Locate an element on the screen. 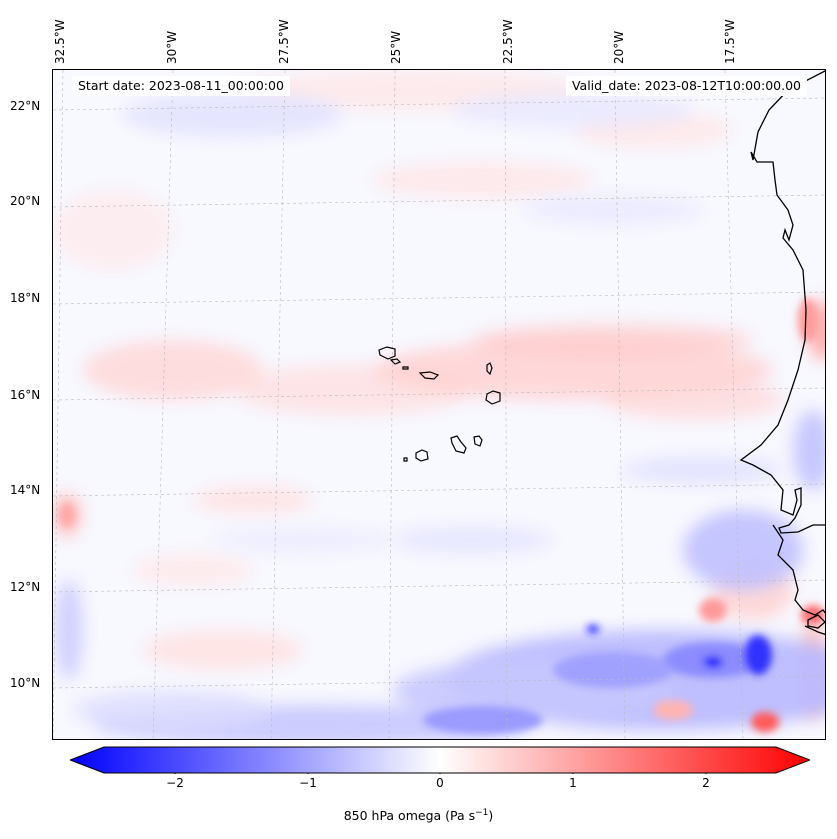 The height and width of the screenshot is (839, 837). colorbar-label-close: ) is located at coordinates (491, 816).